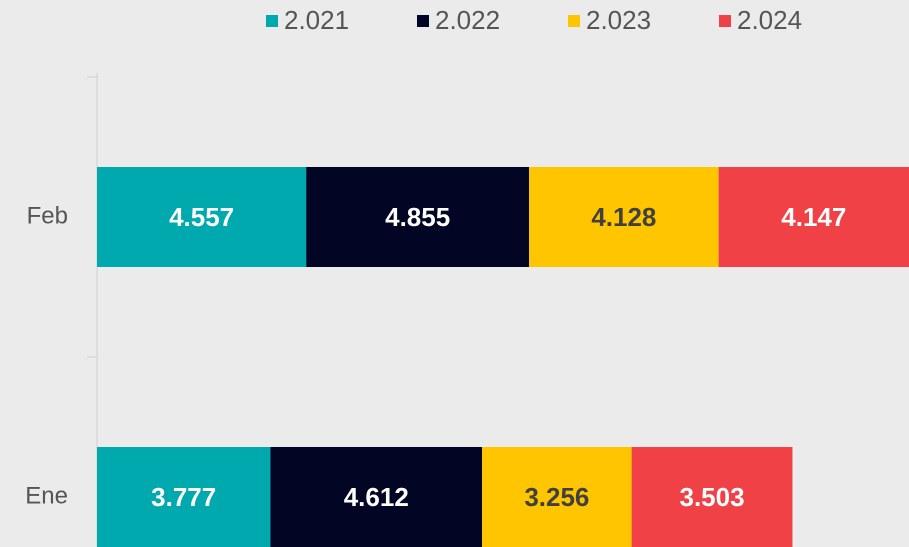 The image size is (909, 547). Describe the element at coordinates (316, 20) in the screenshot. I see `legend-label: 2.021` at that location.